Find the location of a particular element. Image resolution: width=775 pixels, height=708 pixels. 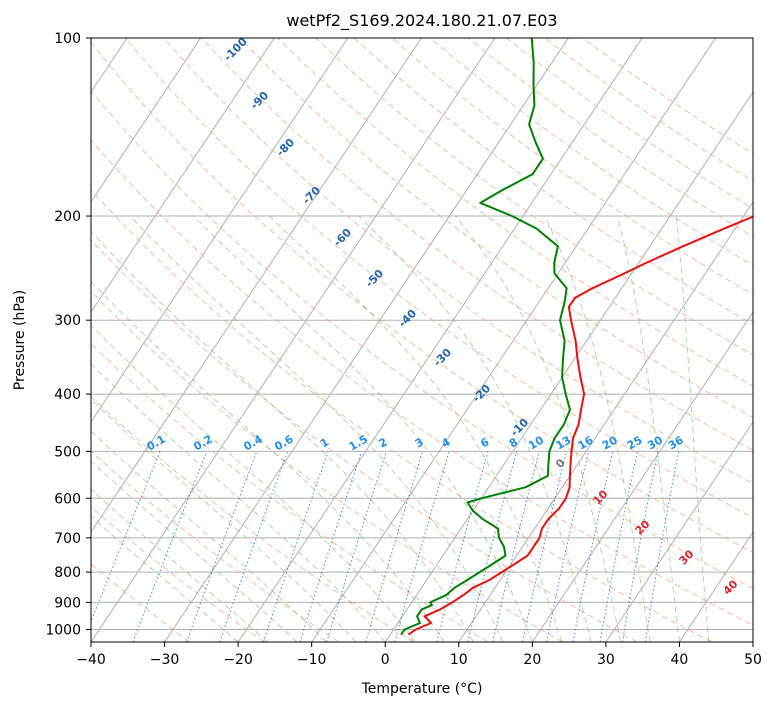

isotherm-label: -100 is located at coordinates (235, 49).